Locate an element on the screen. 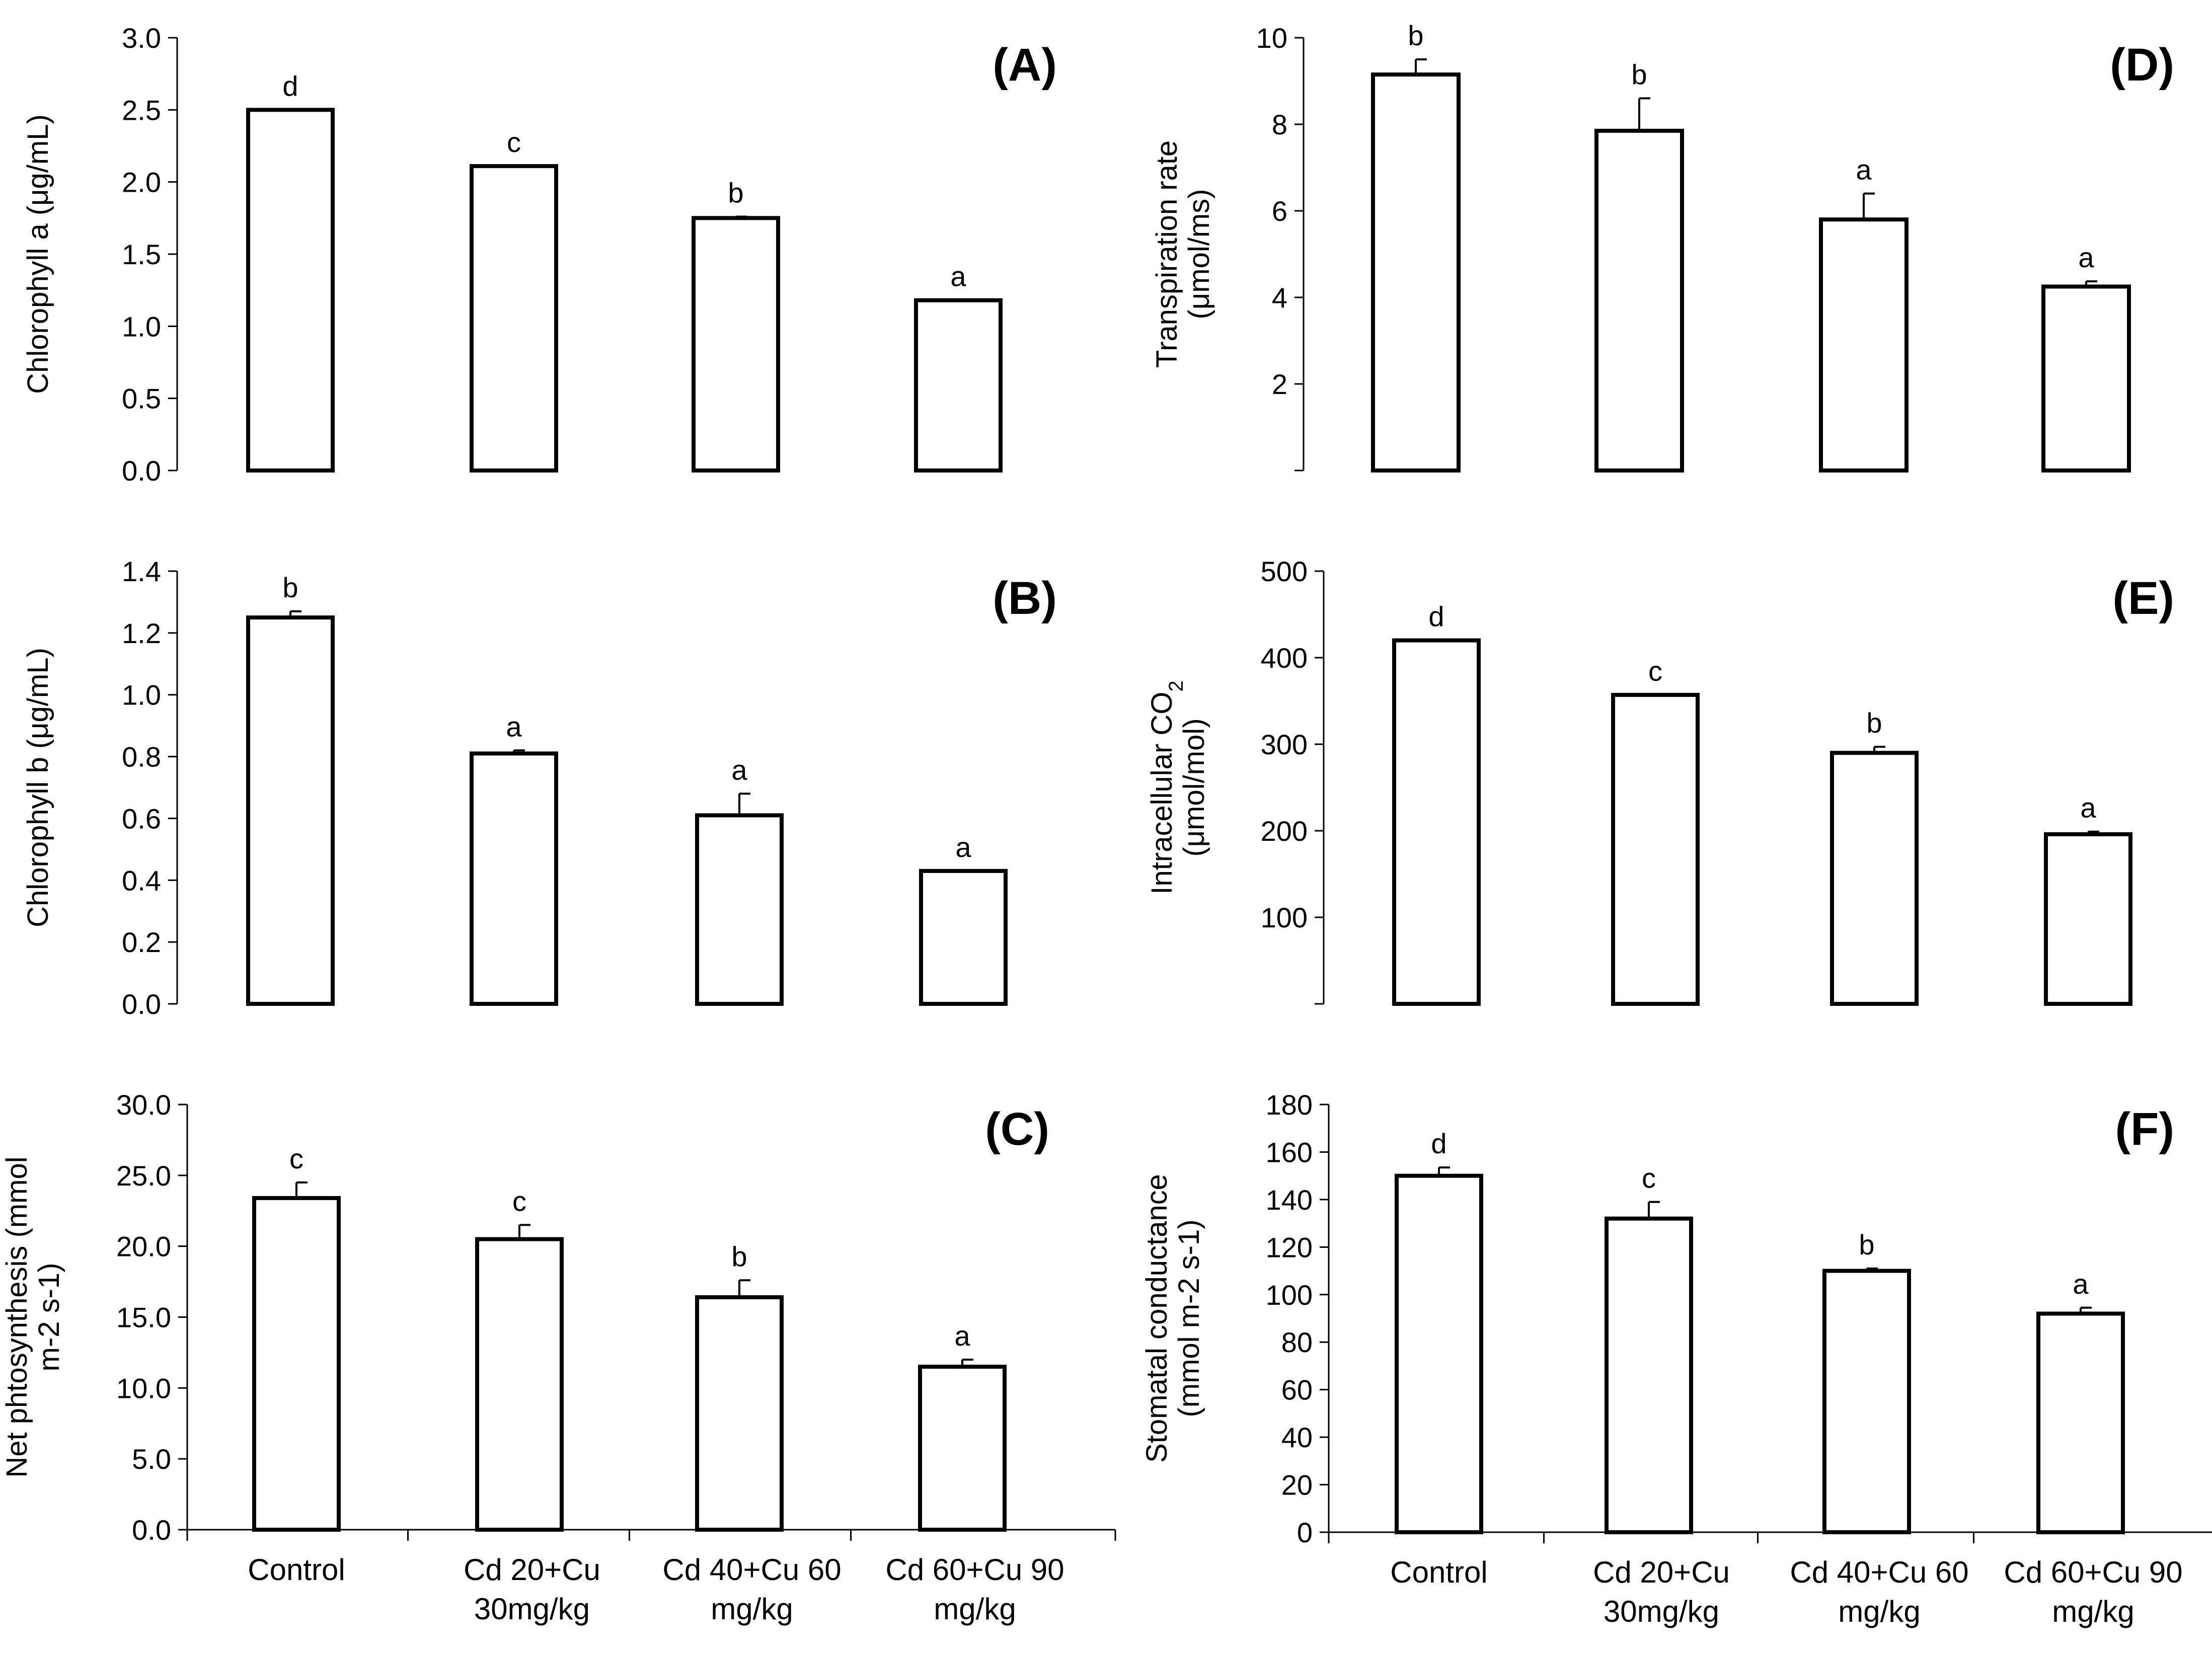  y-tick-label: 0.2 is located at coordinates (141, 942).